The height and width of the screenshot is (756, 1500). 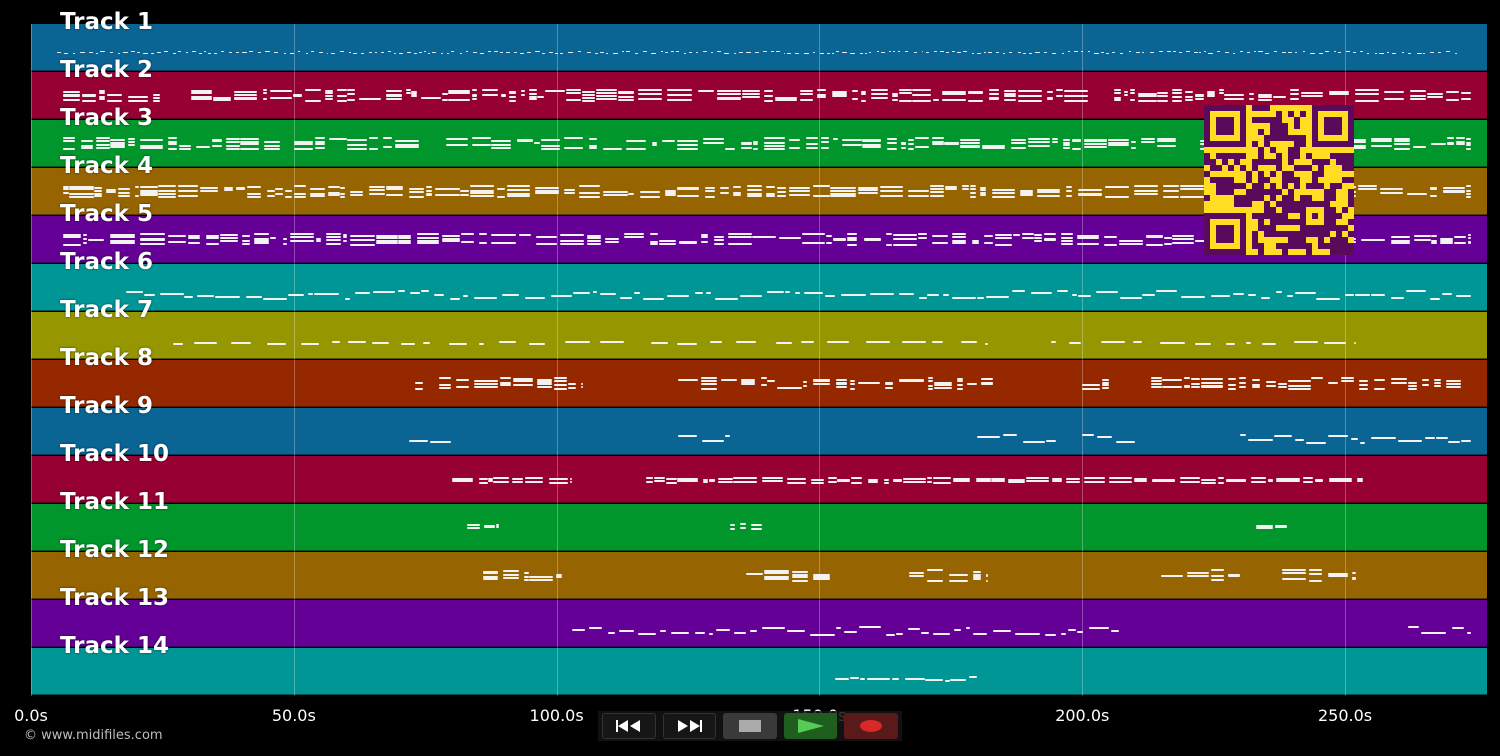 What do you see at coordinates (810, 726) in the screenshot?
I see `play-button` at bounding box center [810, 726].